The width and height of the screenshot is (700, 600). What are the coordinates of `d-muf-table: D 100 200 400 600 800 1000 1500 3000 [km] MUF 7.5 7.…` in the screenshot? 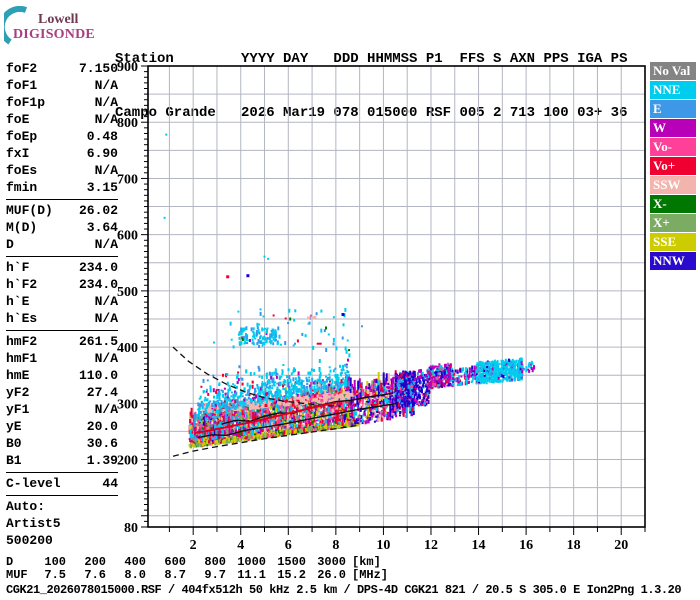 It's located at (197, 569).